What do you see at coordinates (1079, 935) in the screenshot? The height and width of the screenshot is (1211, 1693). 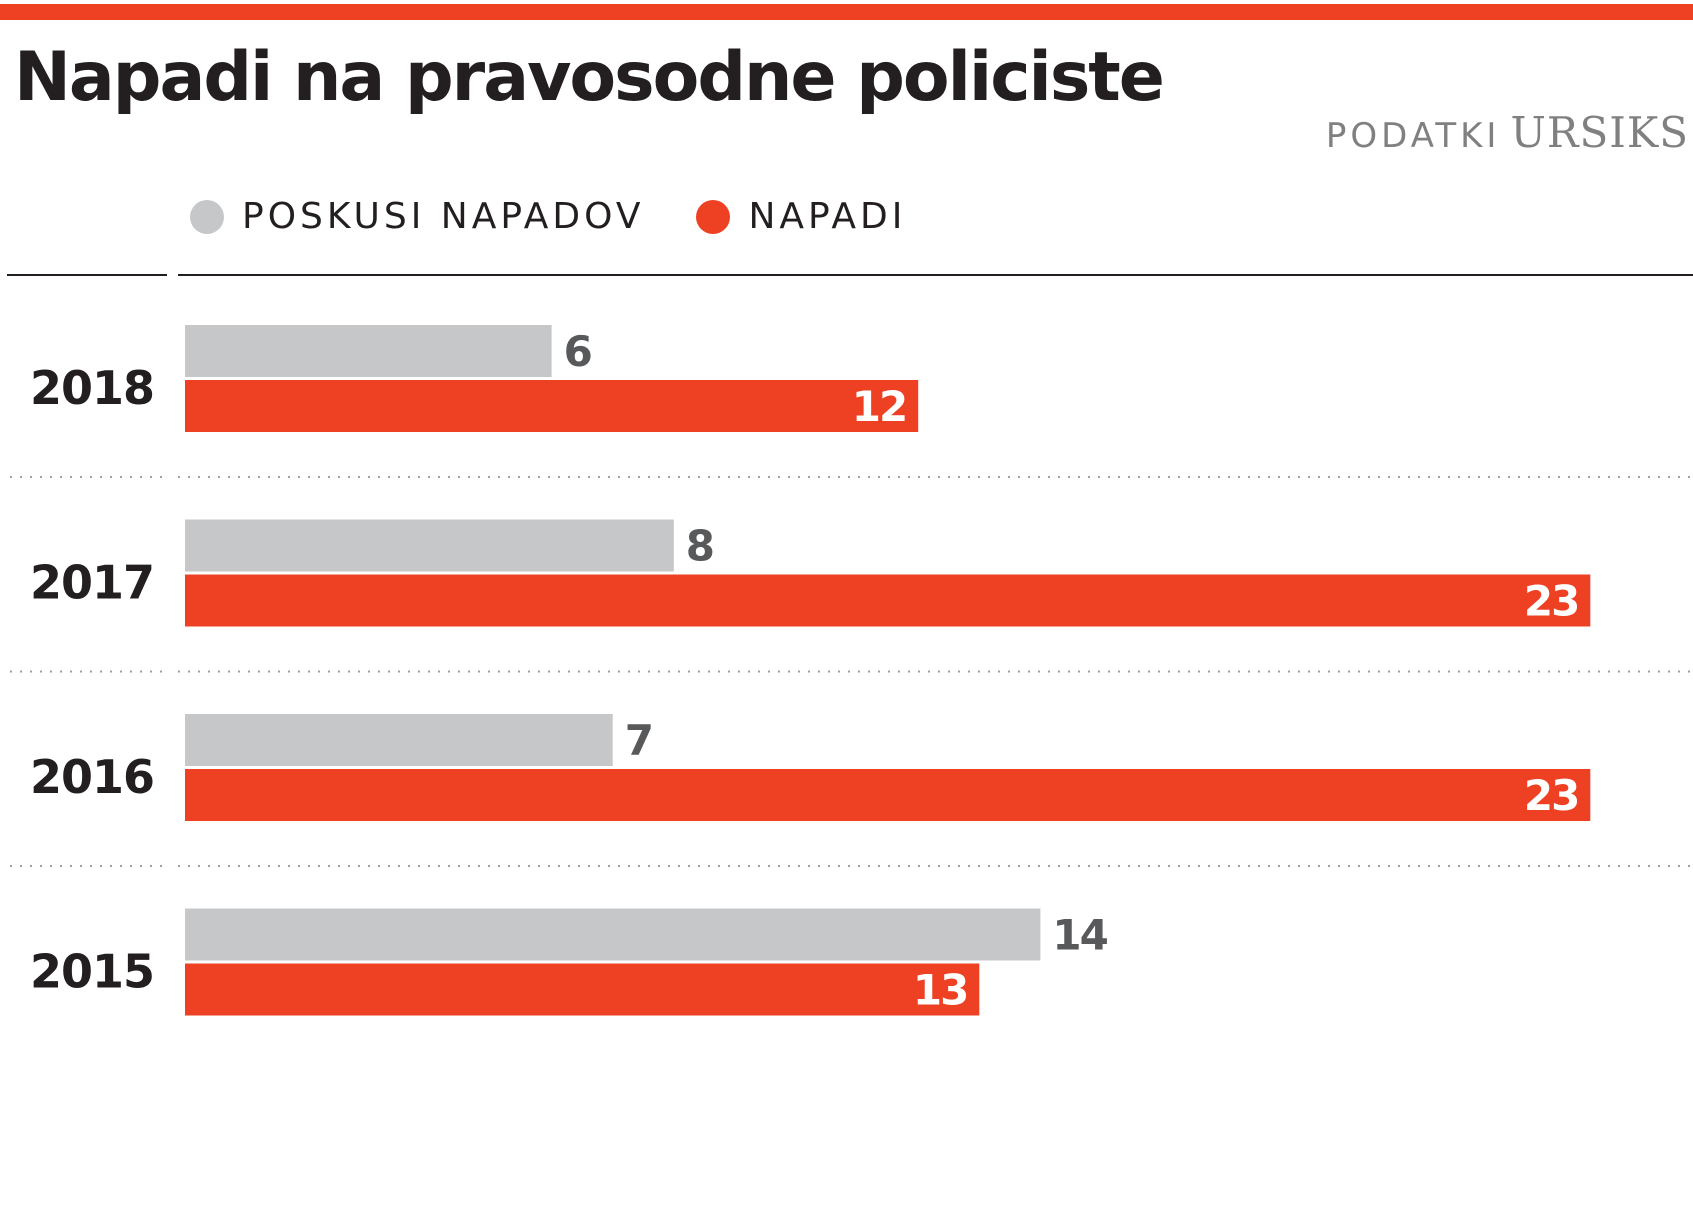 I see `data-label-poskusi-2015: 14` at bounding box center [1079, 935].